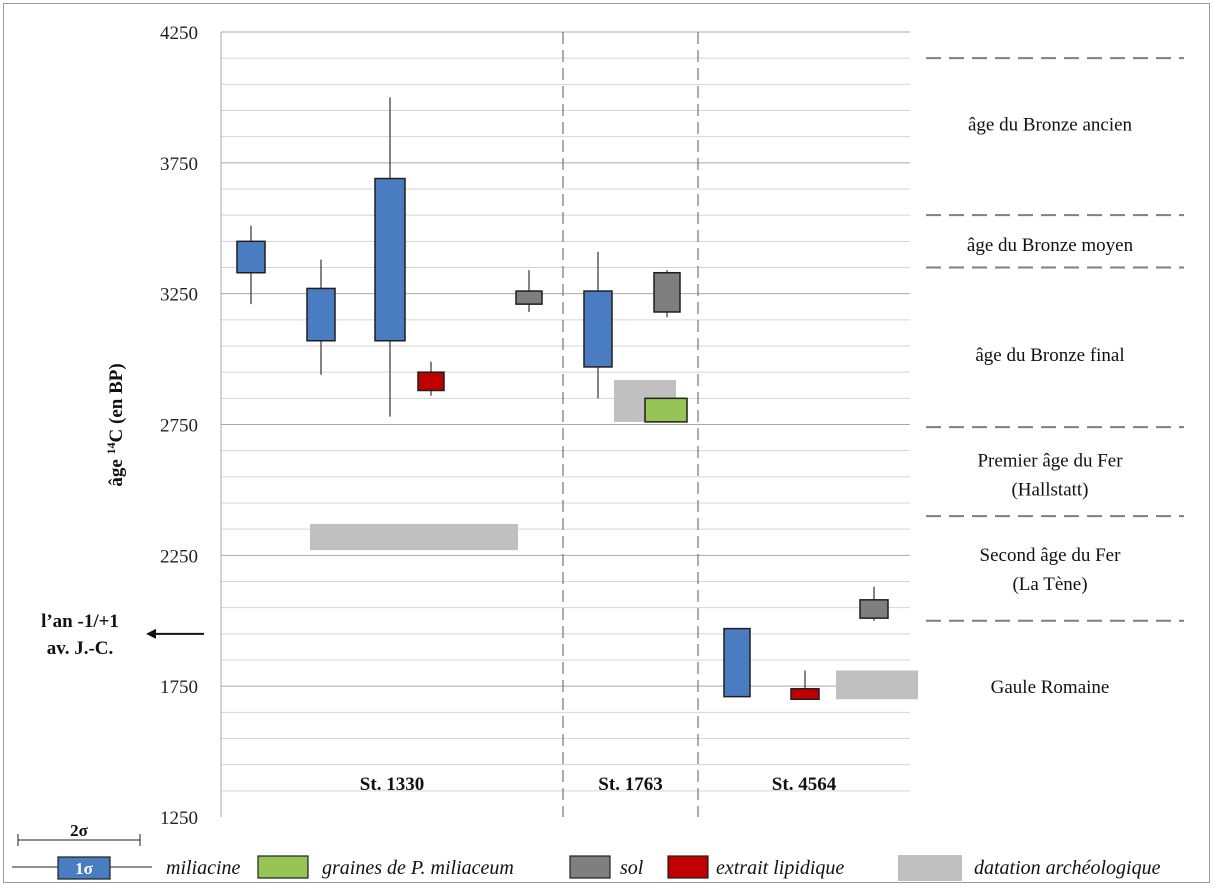 This screenshot has height=888, width=1215. I want to click on era-arrow-head, so click(151, 633).